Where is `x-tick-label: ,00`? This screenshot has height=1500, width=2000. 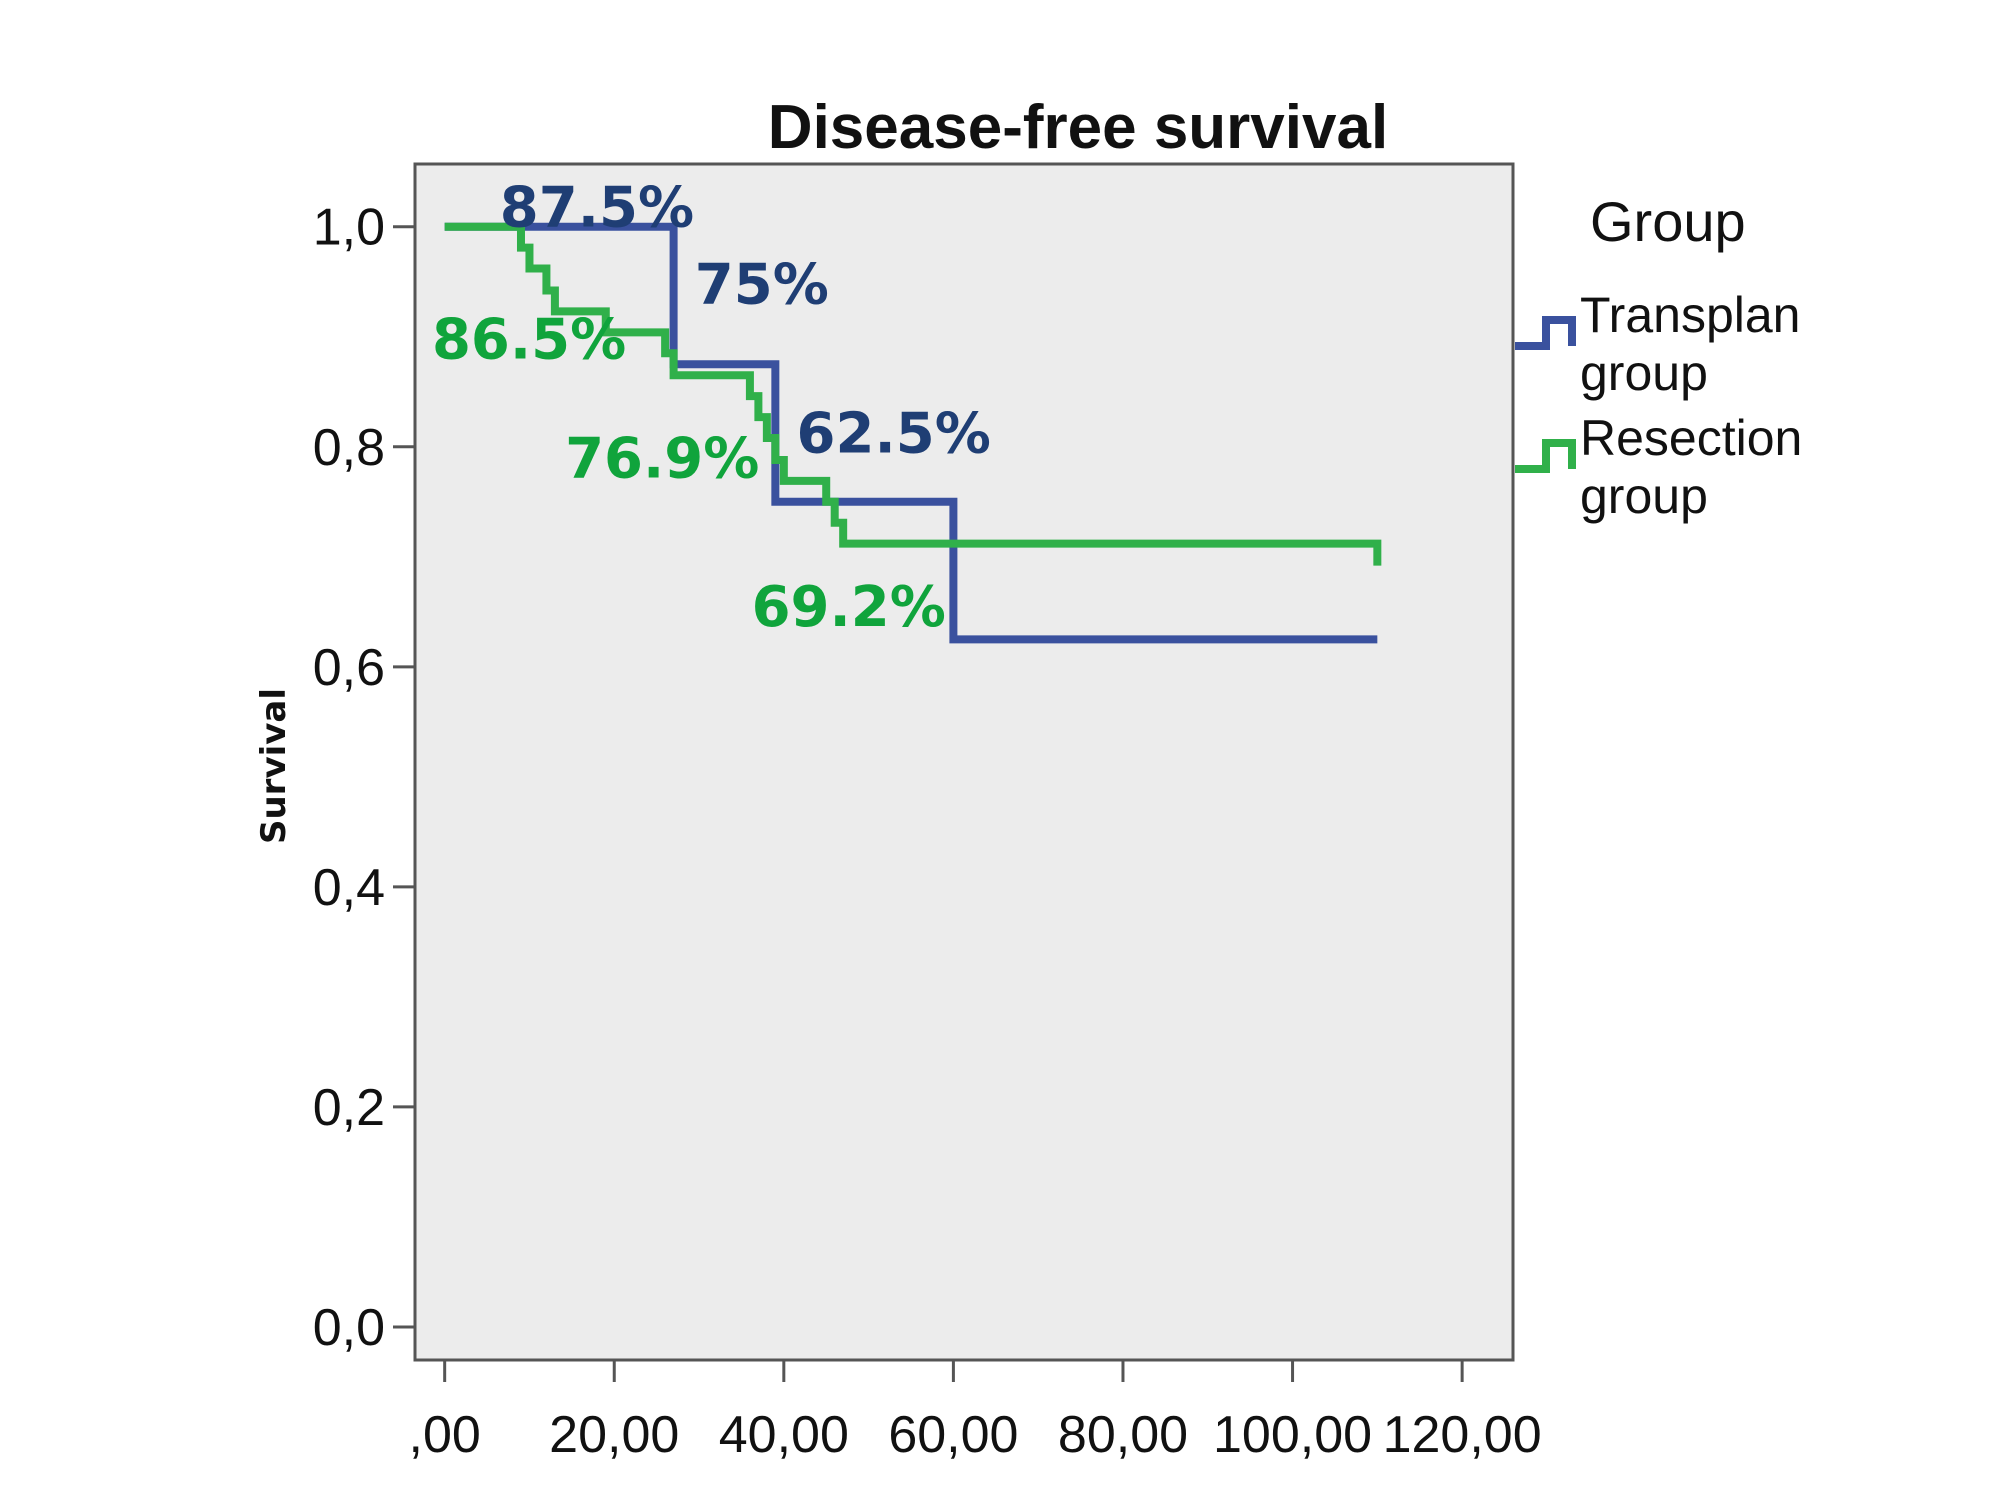 x-tick-label: ,00 is located at coordinates (445, 1435).